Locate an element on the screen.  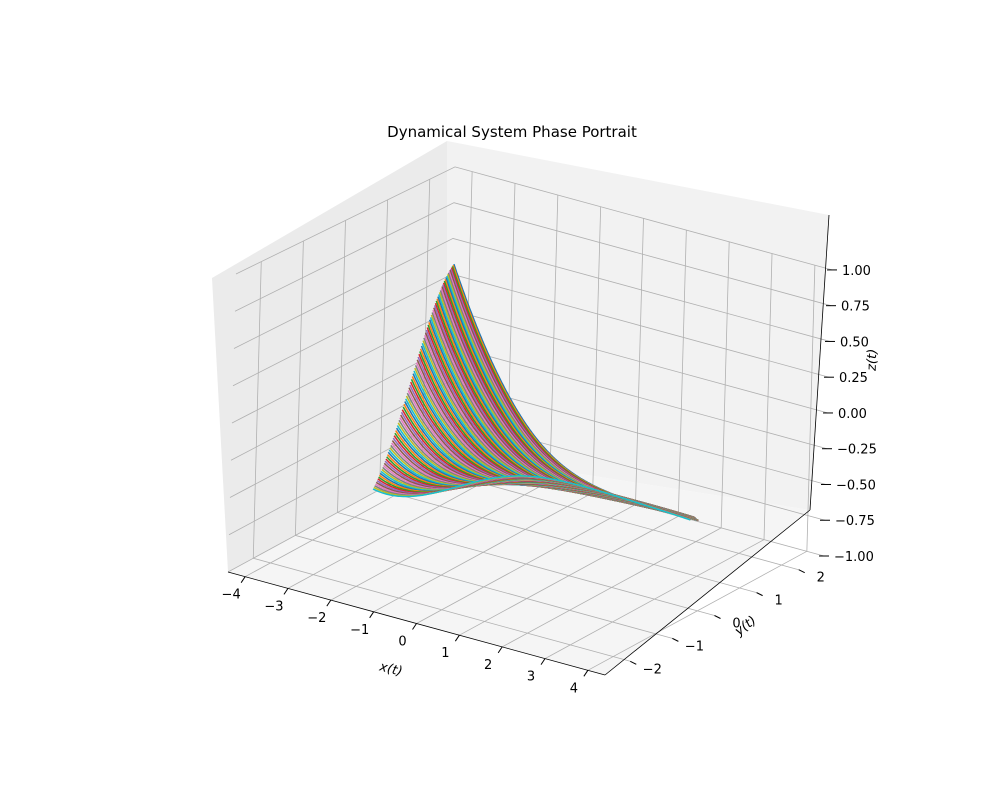
z-tick-label: −0.25 is located at coordinates (857, 450).